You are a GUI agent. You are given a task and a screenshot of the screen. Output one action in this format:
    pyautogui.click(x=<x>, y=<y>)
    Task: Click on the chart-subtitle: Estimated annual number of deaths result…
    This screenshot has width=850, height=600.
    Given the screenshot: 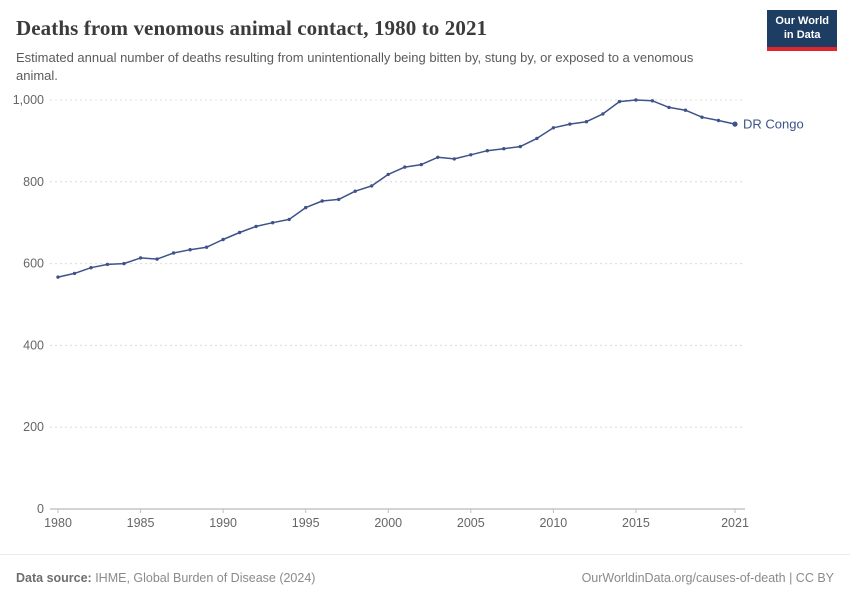 What is the action you would take?
    pyautogui.click(x=355, y=66)
    